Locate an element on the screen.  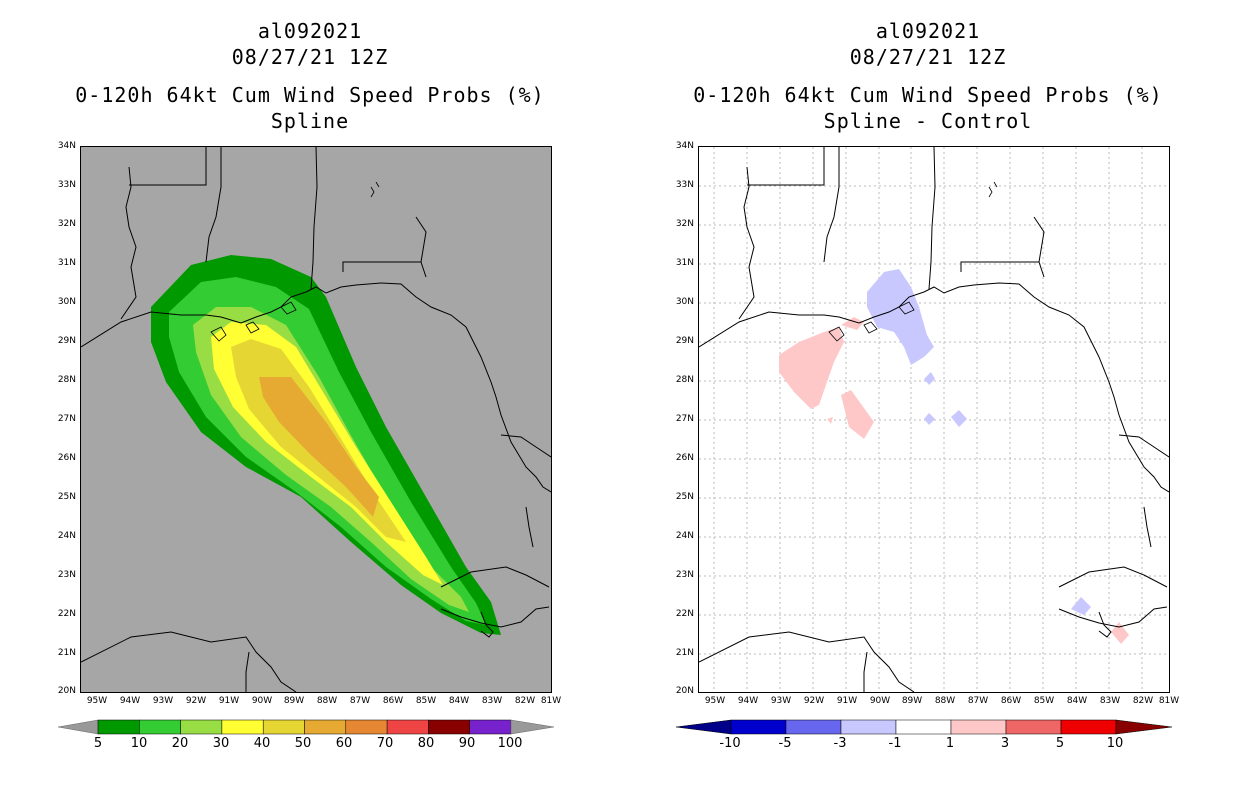
left-lat-label: 22N is located at coordinates (66, 614).